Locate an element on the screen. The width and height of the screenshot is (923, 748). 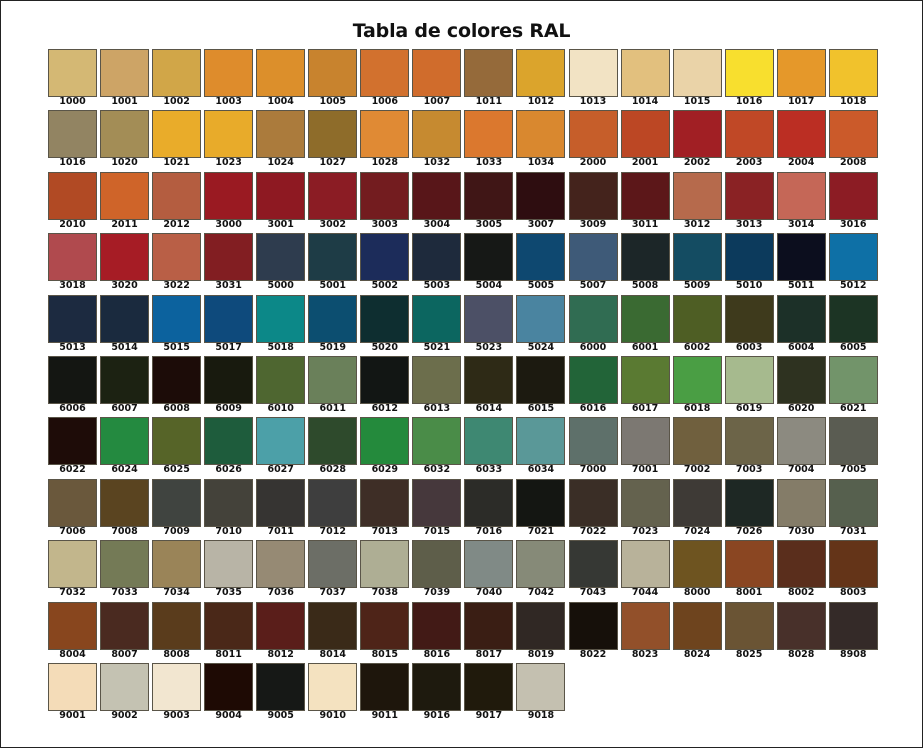
color-swatch-item: 2002 is located at coordinates (697, 140).